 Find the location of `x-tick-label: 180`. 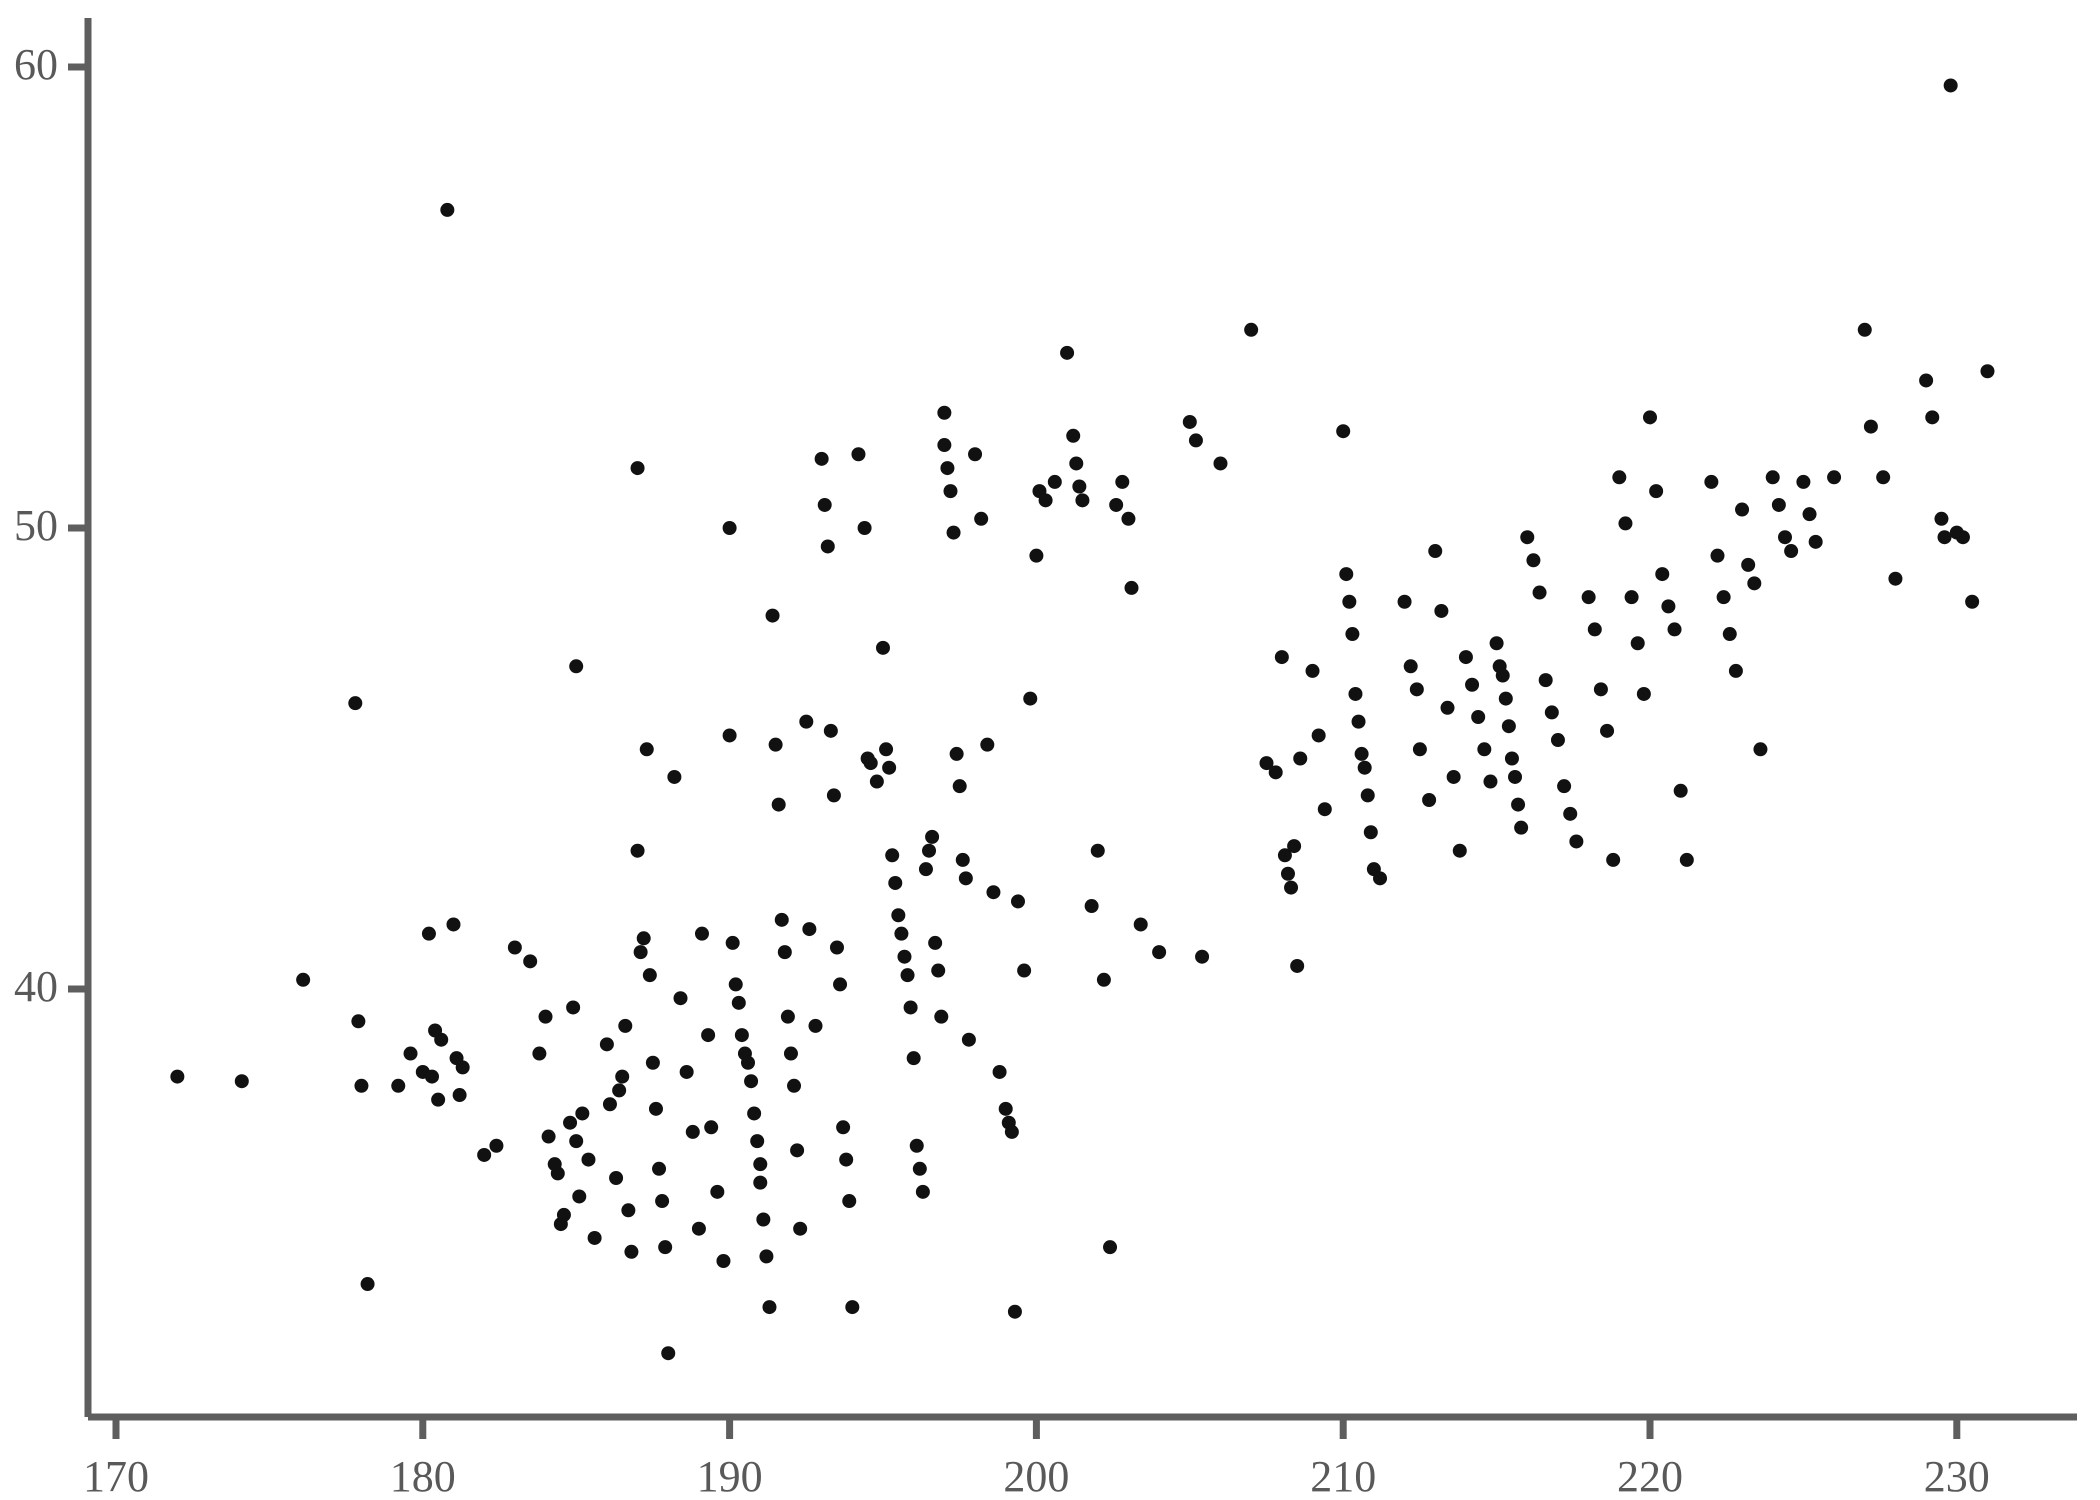

x-tick-label: 180 is located at coordinates (422, 1476).